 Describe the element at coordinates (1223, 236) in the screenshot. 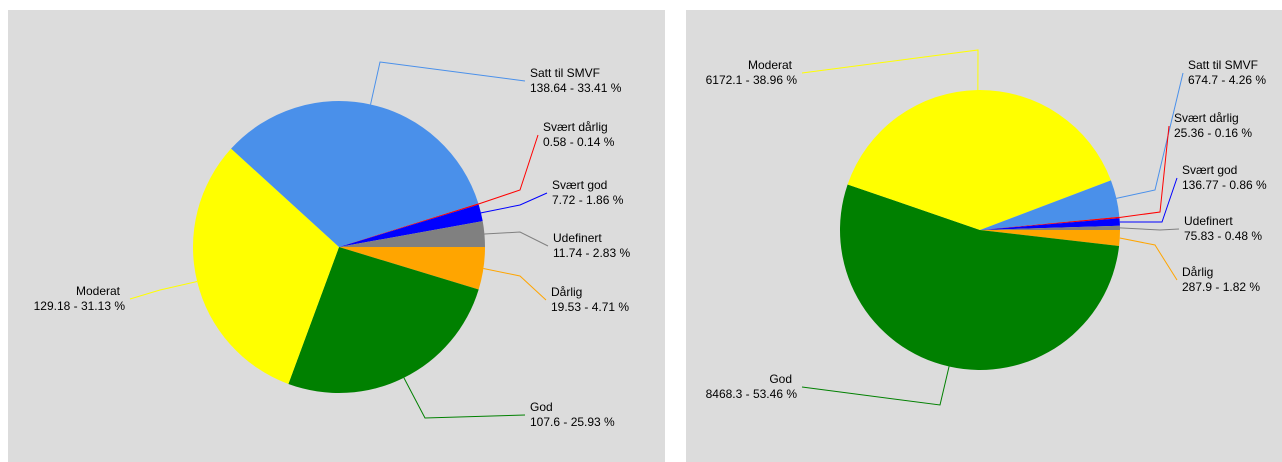

I see `value-label: 75.83 - 0.48 %` at that location.